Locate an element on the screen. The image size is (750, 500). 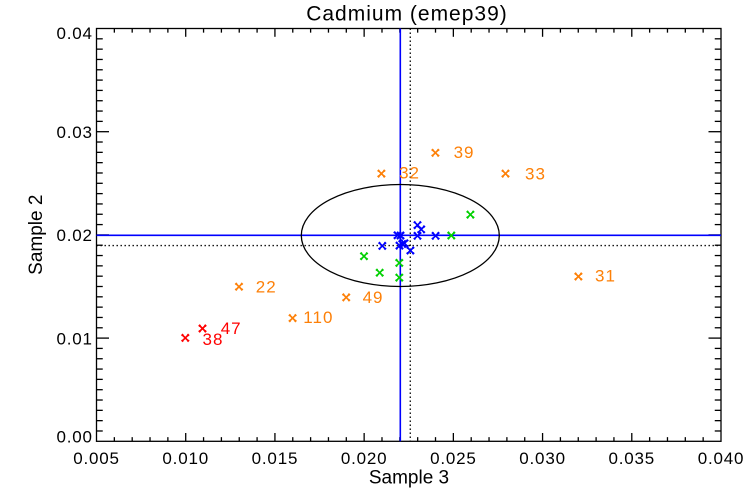
svg-text: 0.020 is located at coordinates (364, 458).